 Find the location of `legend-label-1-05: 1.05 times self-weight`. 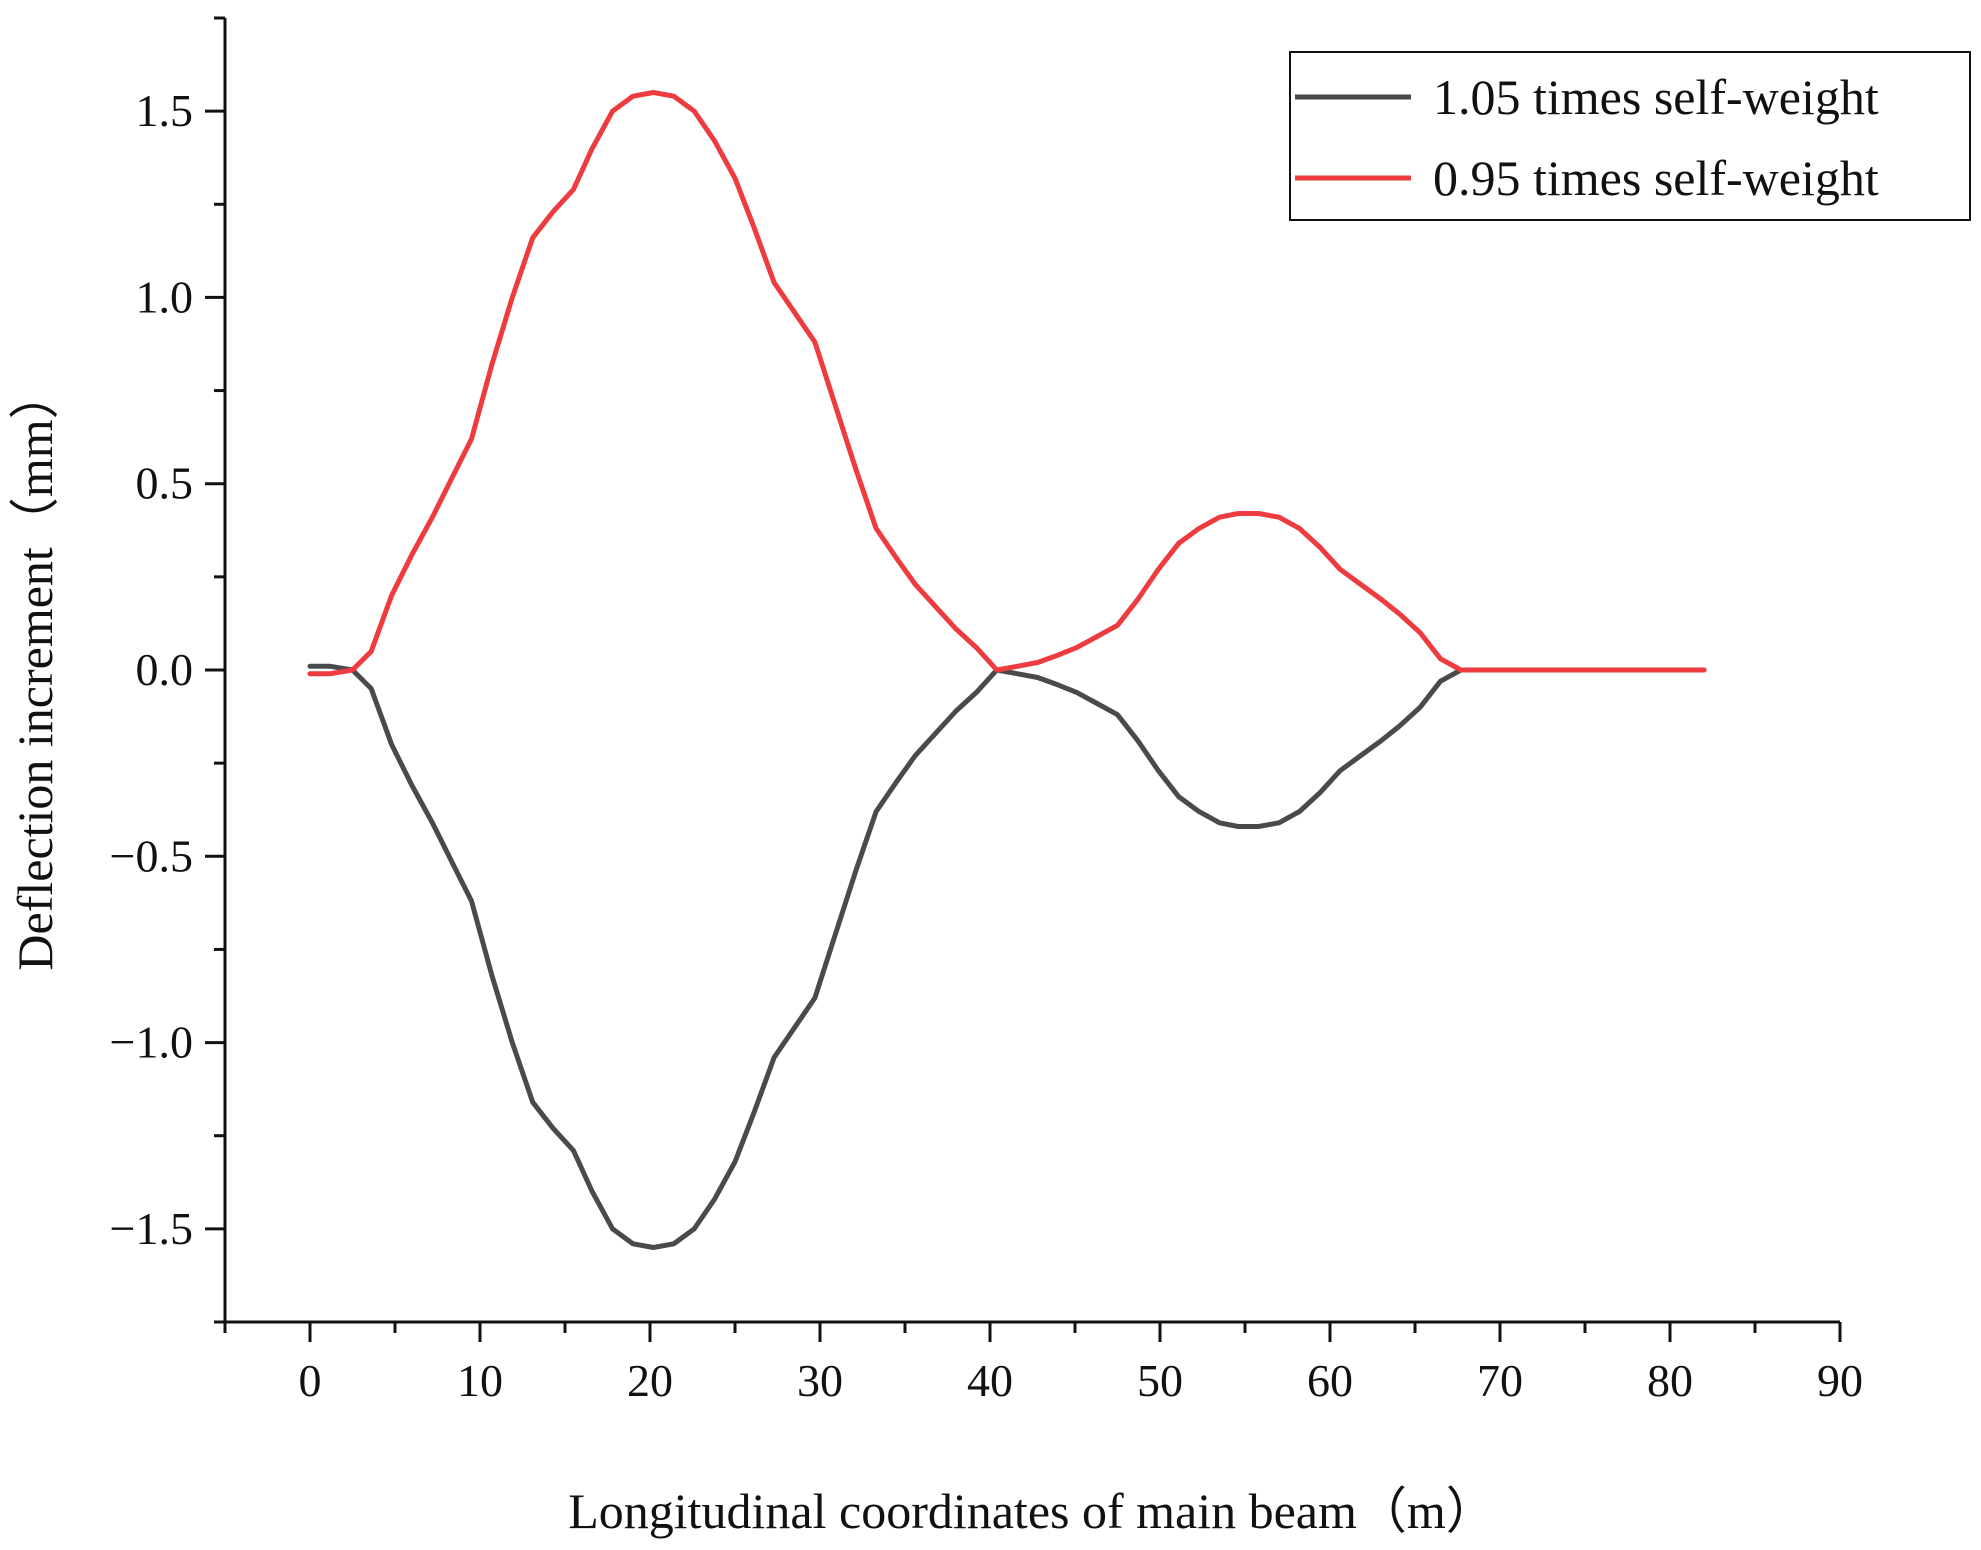

legend-label-1-05: 1.05 times self-weight is located at coordinates (1656, 97).